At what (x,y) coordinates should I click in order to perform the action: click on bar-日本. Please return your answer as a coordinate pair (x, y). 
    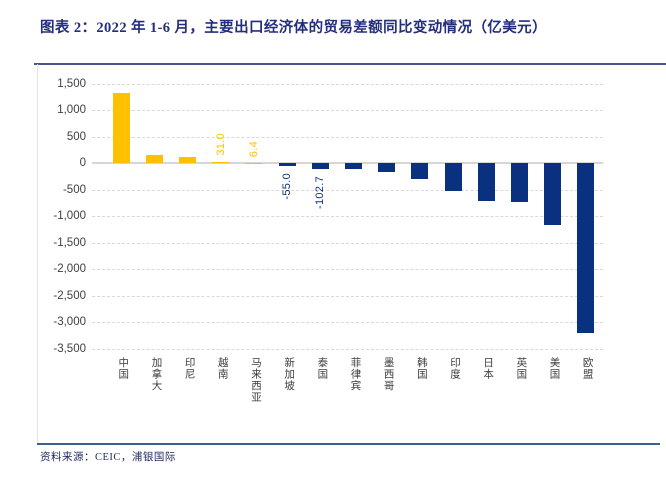
    Looking at the image, I should click on (486, 182).